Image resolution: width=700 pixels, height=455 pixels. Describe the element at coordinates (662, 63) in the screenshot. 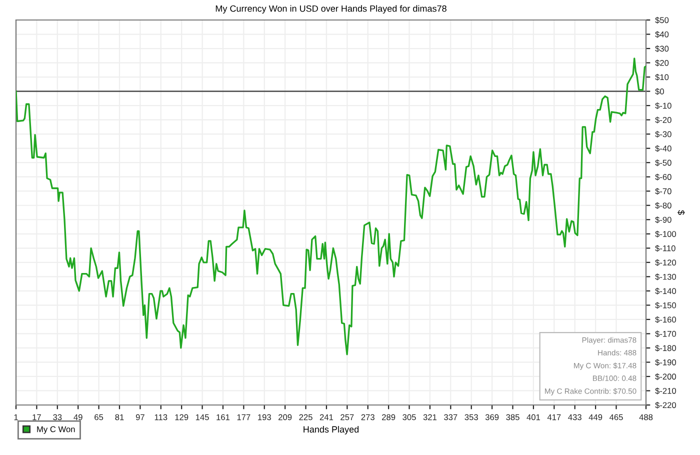

I see `y-tick-label: $20` at that location.